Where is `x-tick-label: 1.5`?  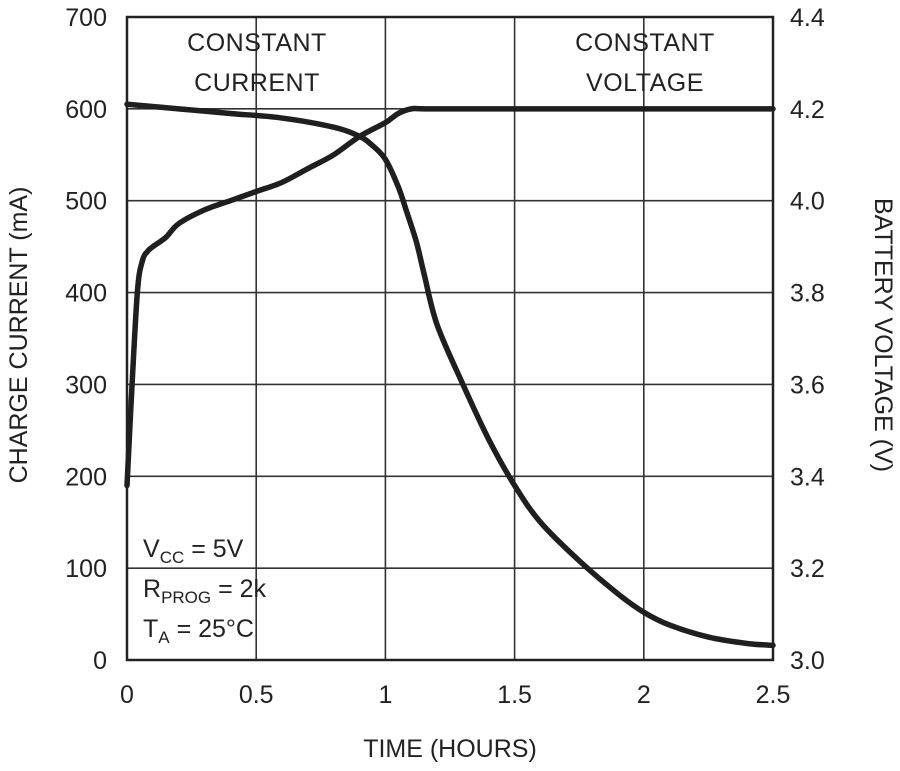 x-tick-label: 1.5 is located at coordinates (514, 695).